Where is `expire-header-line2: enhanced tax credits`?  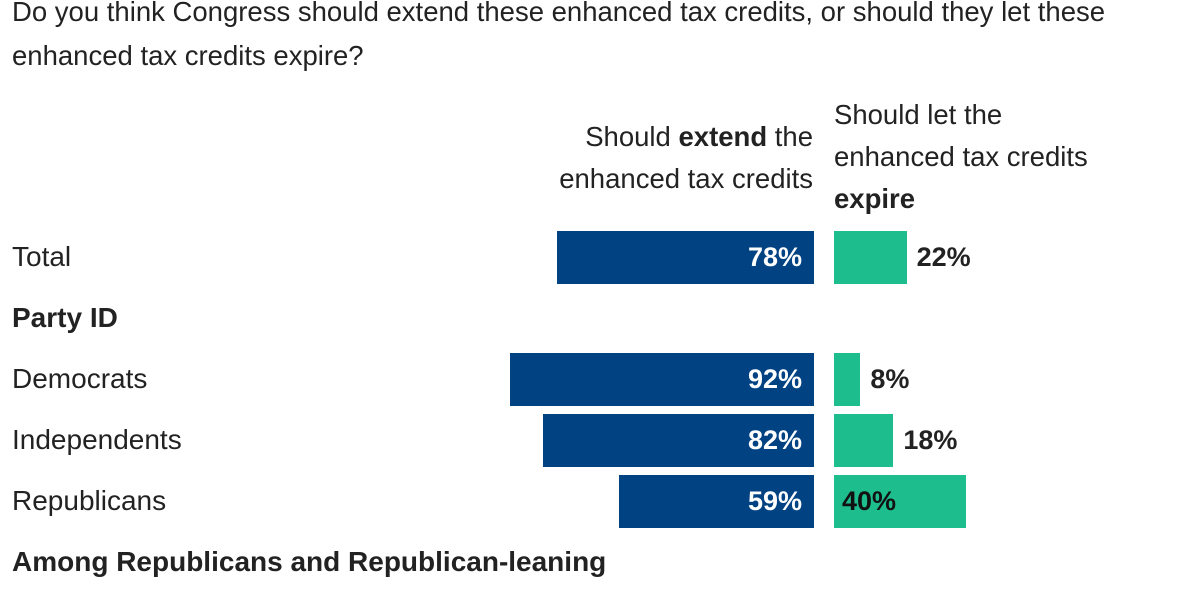 expire-header-line2: enhanced tax credits is located at coordinates (961, 156).